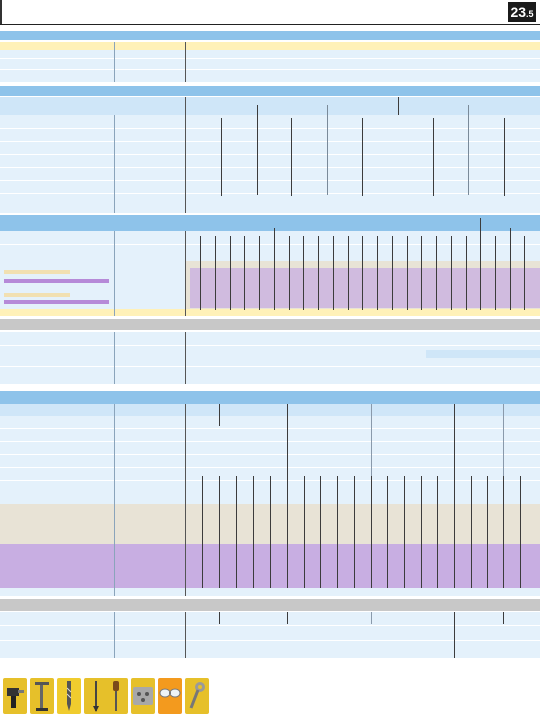 The width and height of the screenshot is (540, 726). I want to click on section-2-body, so click(270, 164).